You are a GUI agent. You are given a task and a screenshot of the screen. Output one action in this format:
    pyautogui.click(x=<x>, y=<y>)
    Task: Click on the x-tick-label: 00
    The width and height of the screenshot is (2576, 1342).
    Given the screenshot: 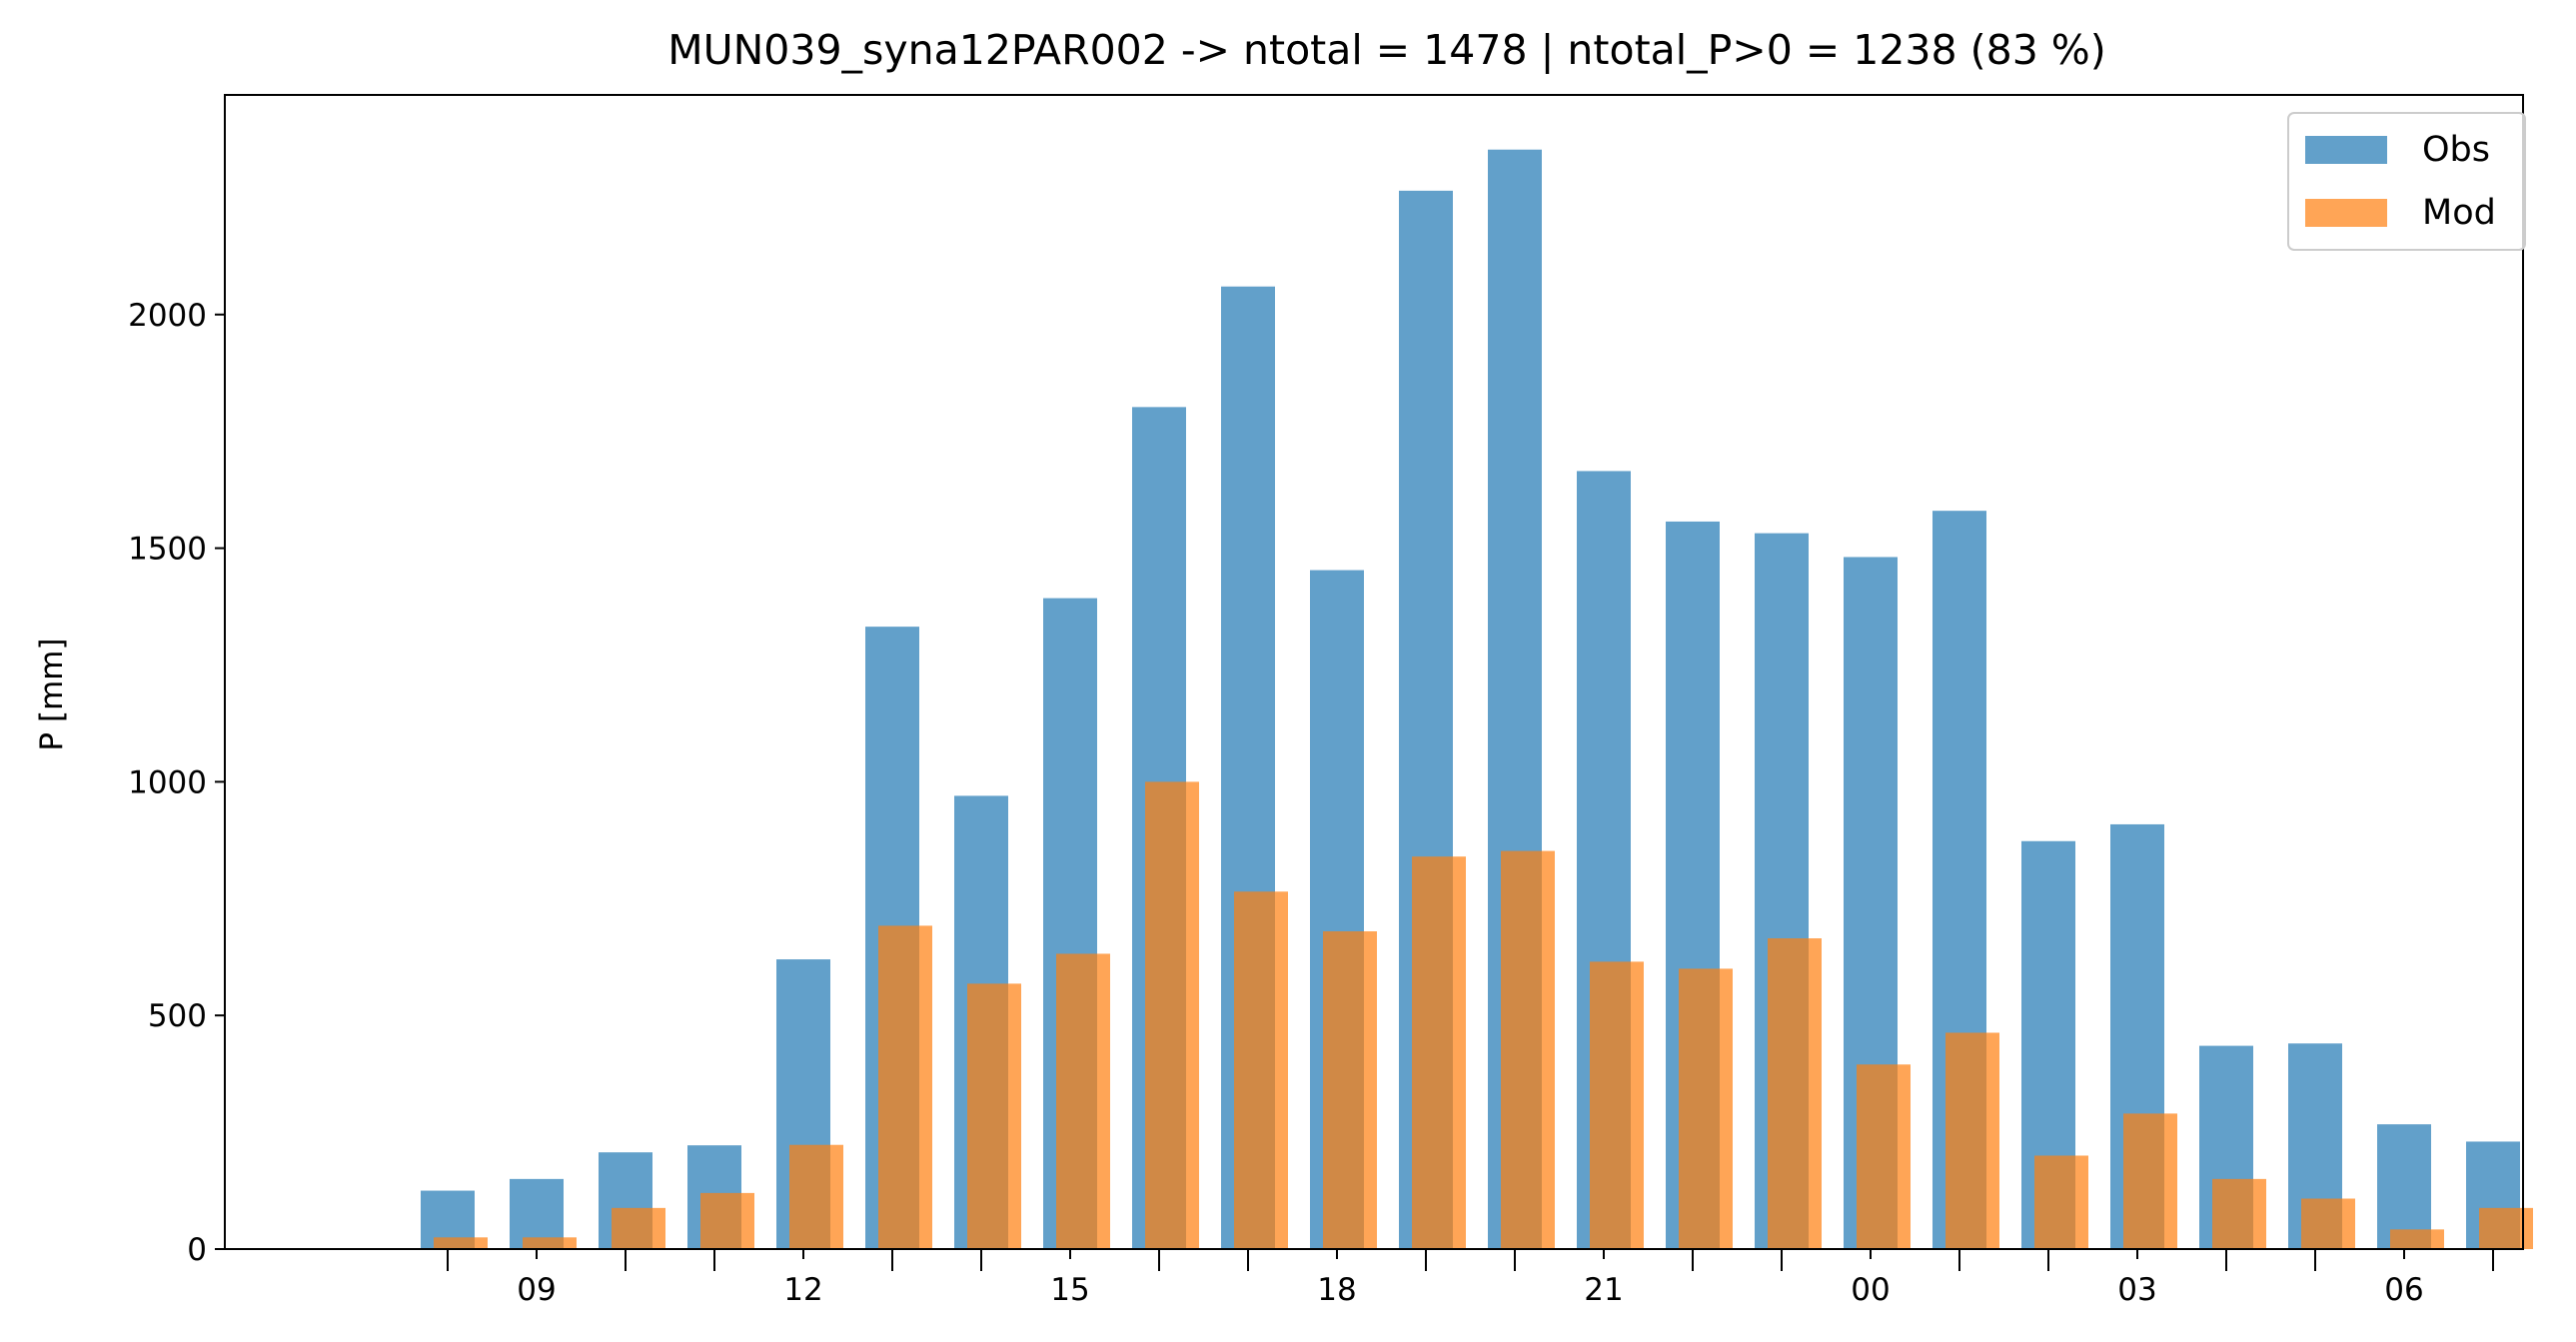 What is the action you would take?
    pyautogui.click(x=1870, y=1290)
    